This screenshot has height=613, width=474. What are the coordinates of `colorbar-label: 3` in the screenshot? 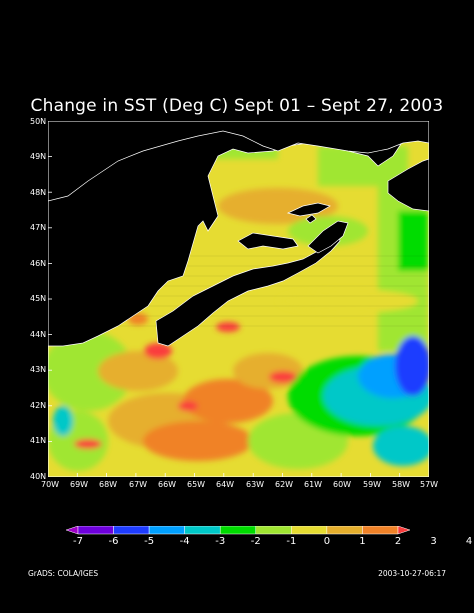 It's located at (433, 541).